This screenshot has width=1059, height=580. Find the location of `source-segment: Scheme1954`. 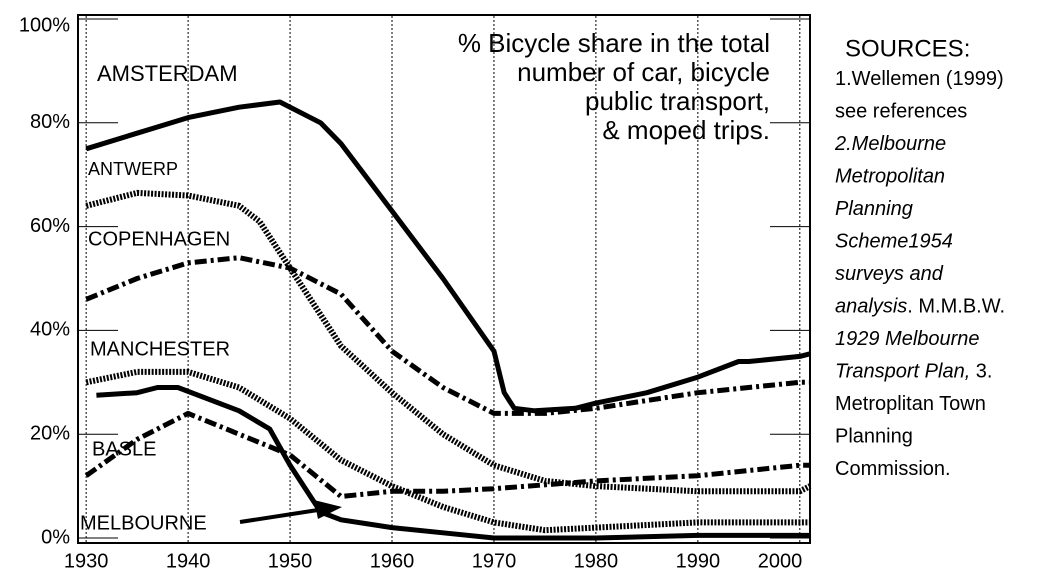

source-segment: Scheme1954 is located at coordinates (894, 242).